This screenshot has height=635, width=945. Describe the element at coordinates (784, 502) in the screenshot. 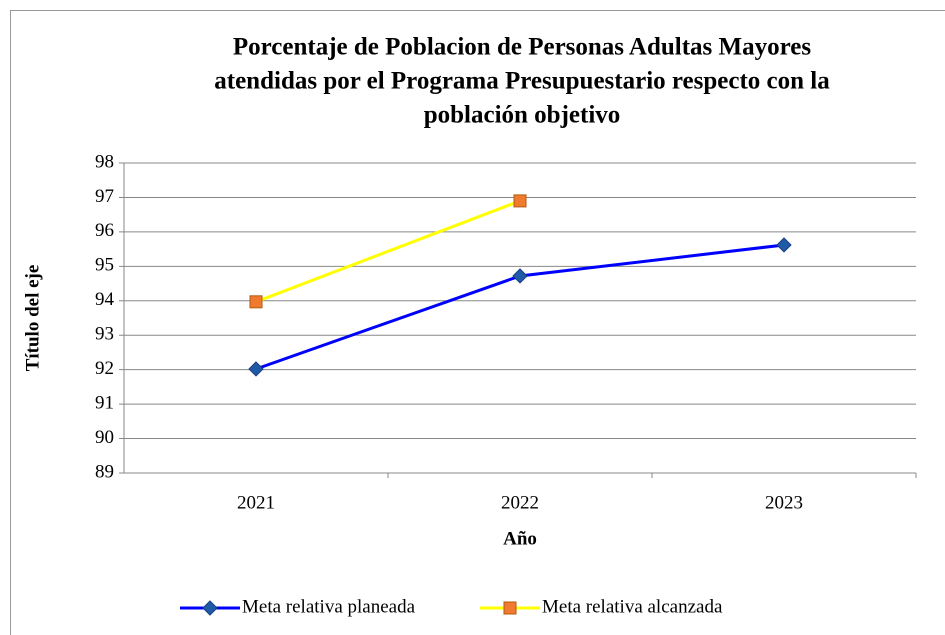

I see `x-tick-label: 2023` at that location.